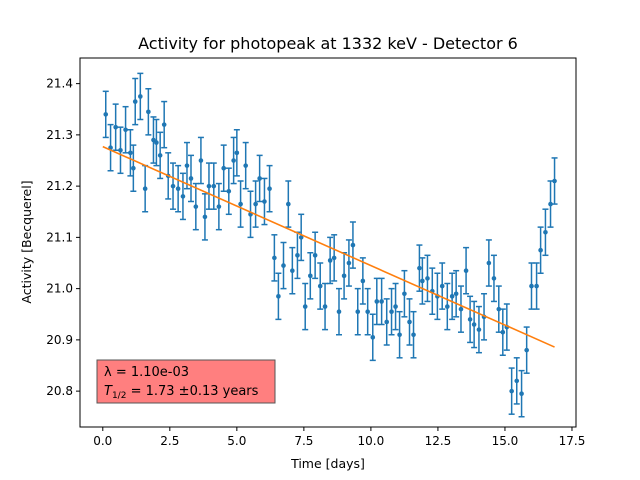 The width and height of the screenshot is (640, 480). I want to click on x-tick-label-7: 17.5, so click(572, 441).